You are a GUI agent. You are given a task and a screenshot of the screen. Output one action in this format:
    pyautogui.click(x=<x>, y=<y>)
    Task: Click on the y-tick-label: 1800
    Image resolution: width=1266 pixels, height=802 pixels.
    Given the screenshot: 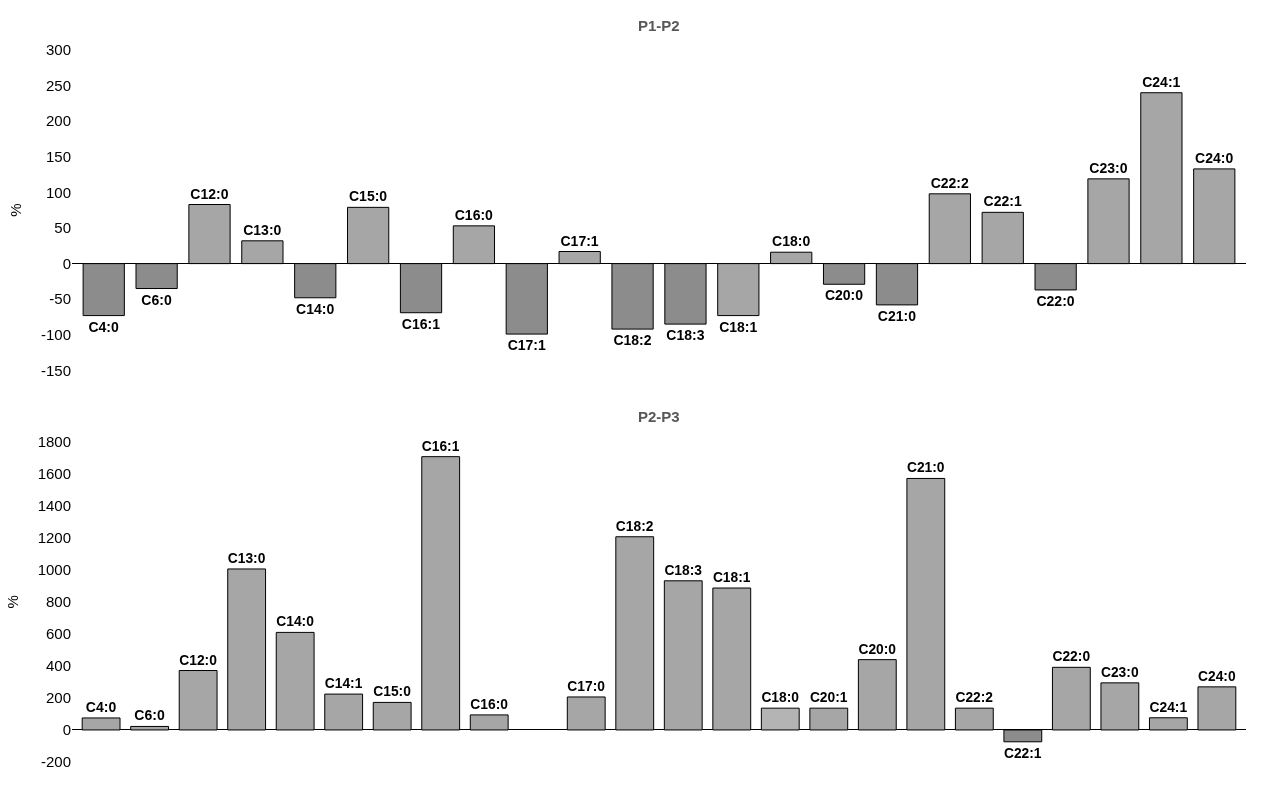 What is the action you would take?
    pyautogui.click(x=54, y=441)
    